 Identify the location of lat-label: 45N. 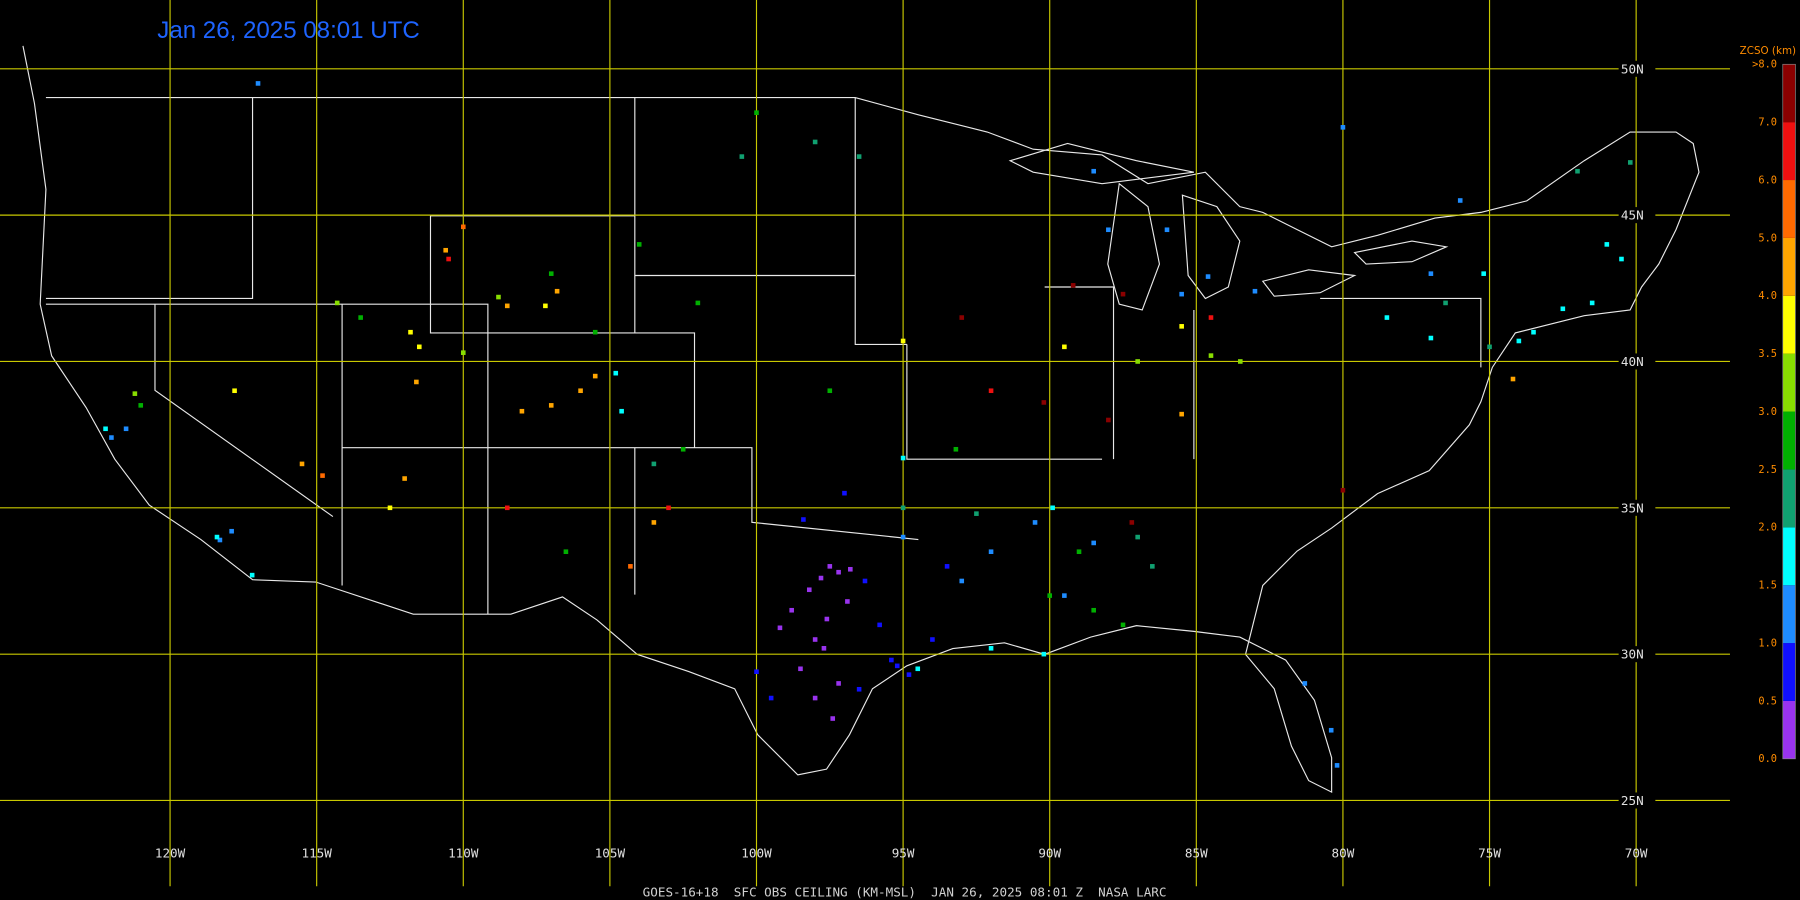
(1632, 215).